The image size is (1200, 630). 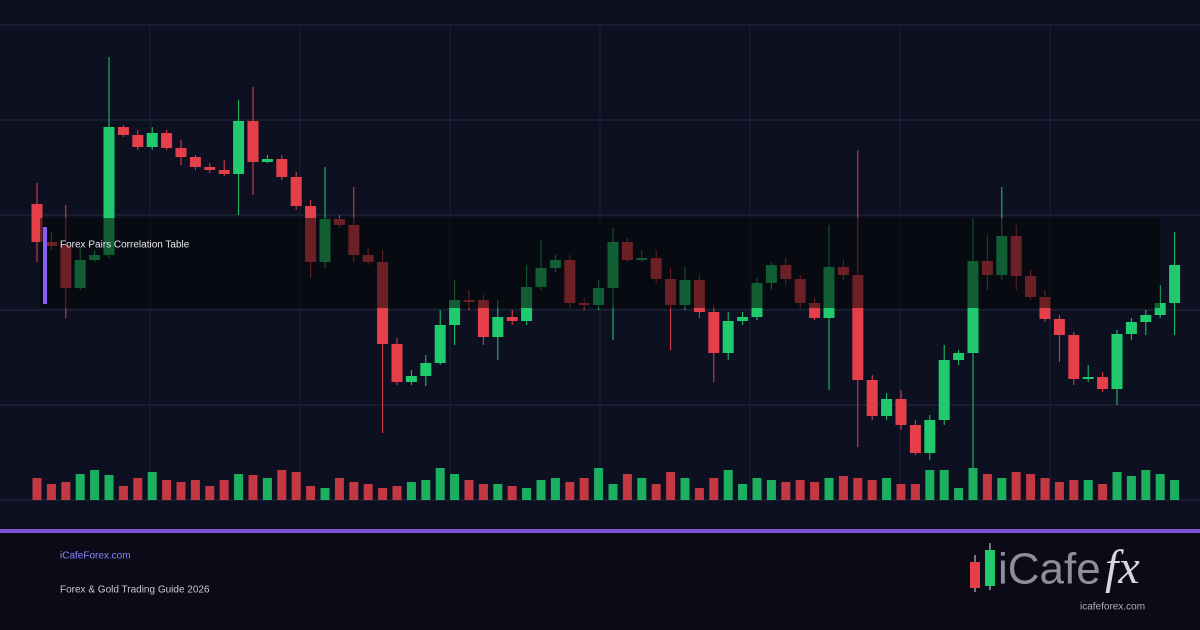 What do you see at coordinates (95, 556) in the screenshot?
I see `site-name: iCafeForex.com` at bounding box center [95, 556].